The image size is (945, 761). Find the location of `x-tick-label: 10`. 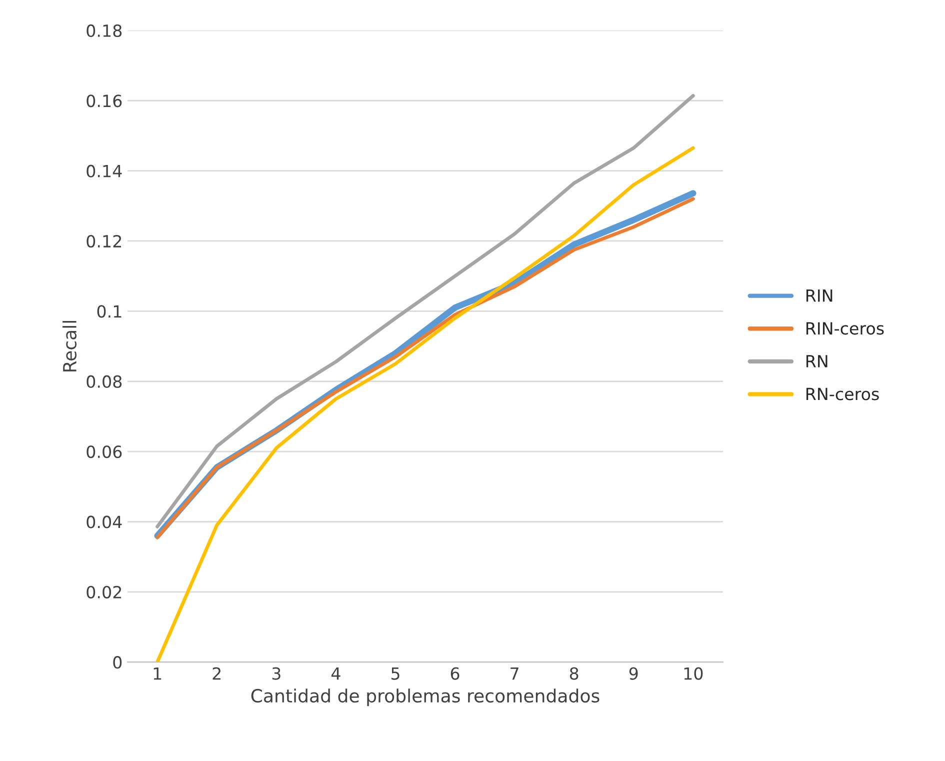

x-tick-label: 10 is located at coordinates (693, 673).